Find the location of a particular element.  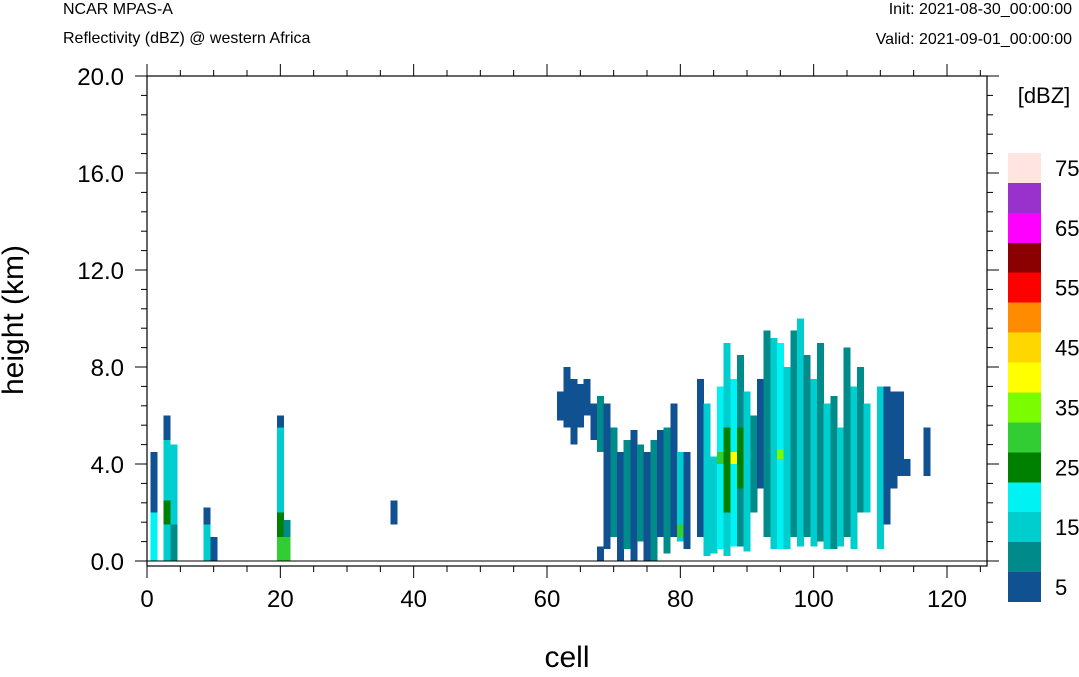

x-tick-label: 80 is located at coordinates (680, 599).